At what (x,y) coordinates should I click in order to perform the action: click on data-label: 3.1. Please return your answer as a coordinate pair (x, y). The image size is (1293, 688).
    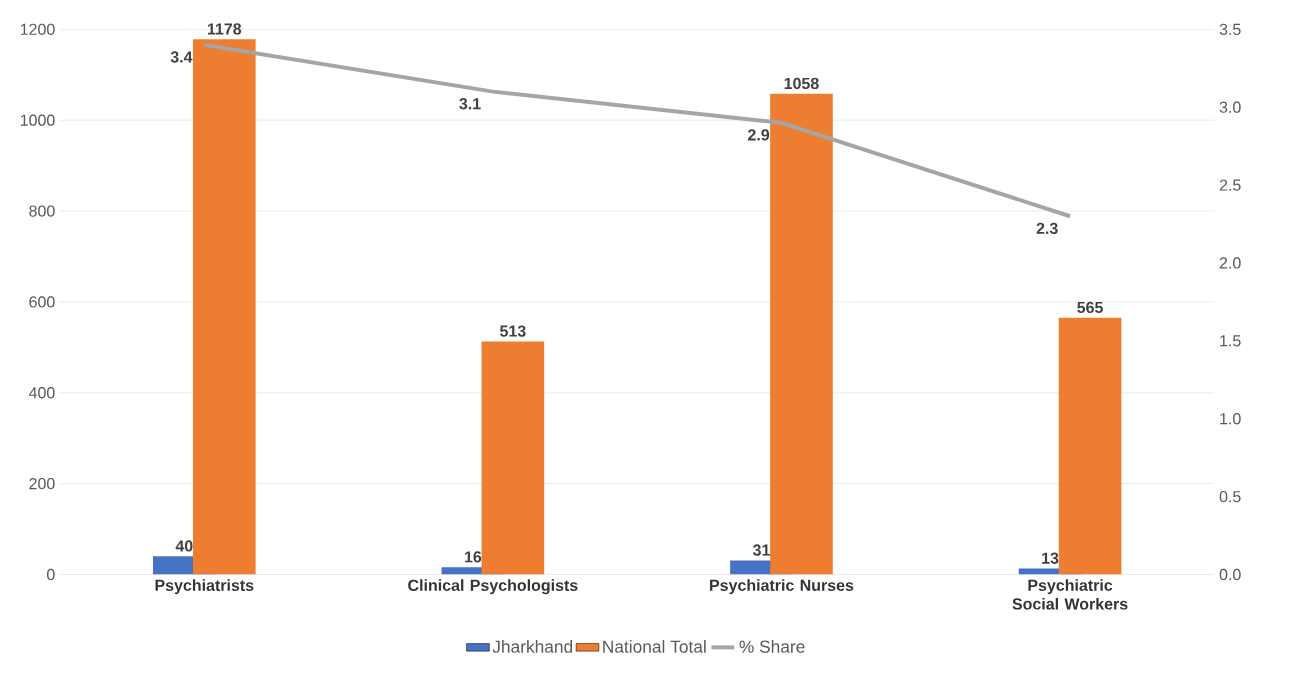
    Looking at the image, I should click on (470, 104).